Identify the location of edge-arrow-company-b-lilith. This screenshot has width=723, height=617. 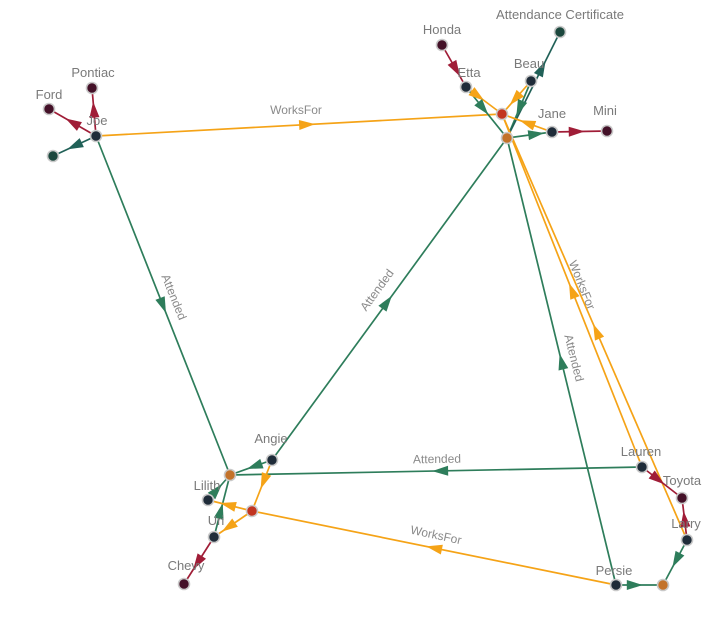
(228, 507).